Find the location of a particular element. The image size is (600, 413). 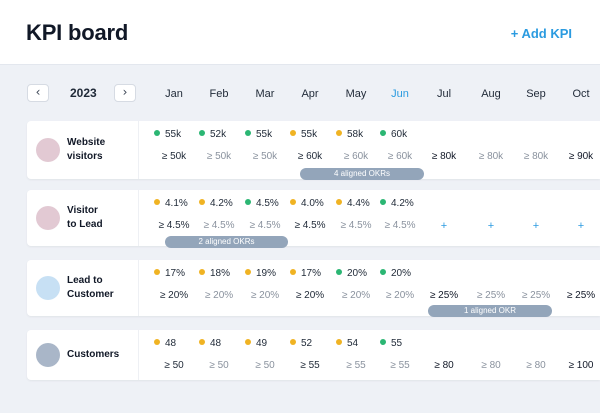

actual-value: 4.1% is located at coordinates (171, 203).